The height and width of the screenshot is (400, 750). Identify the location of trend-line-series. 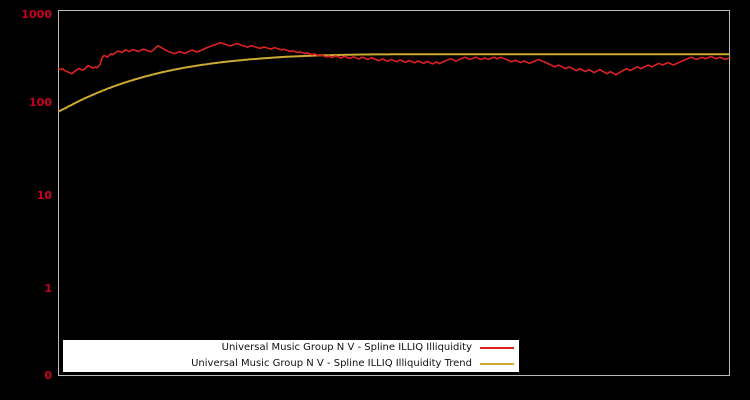
(394, 83).